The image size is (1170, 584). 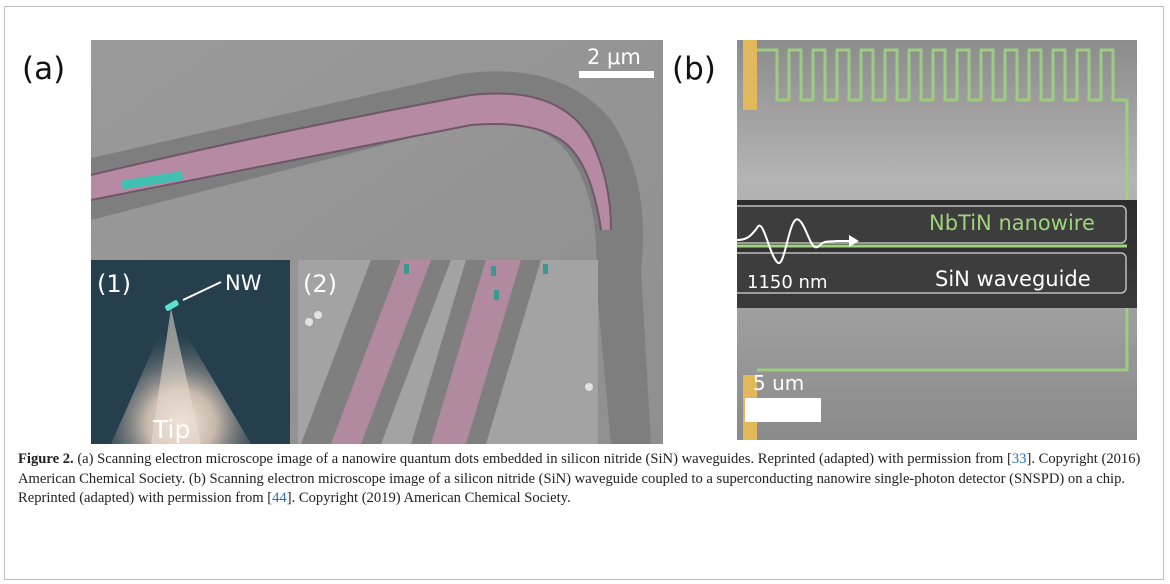 I want to click on nanowire-label: NbTiN nanowire, so click(x=1012, y=223).